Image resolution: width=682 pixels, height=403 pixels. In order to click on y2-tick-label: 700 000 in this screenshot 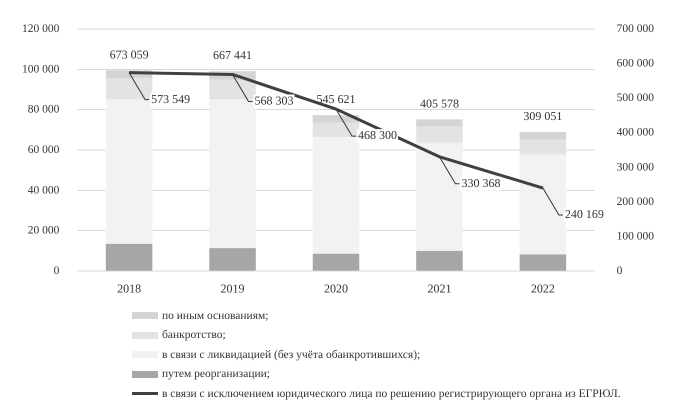, I will do `click(635, 28)`.